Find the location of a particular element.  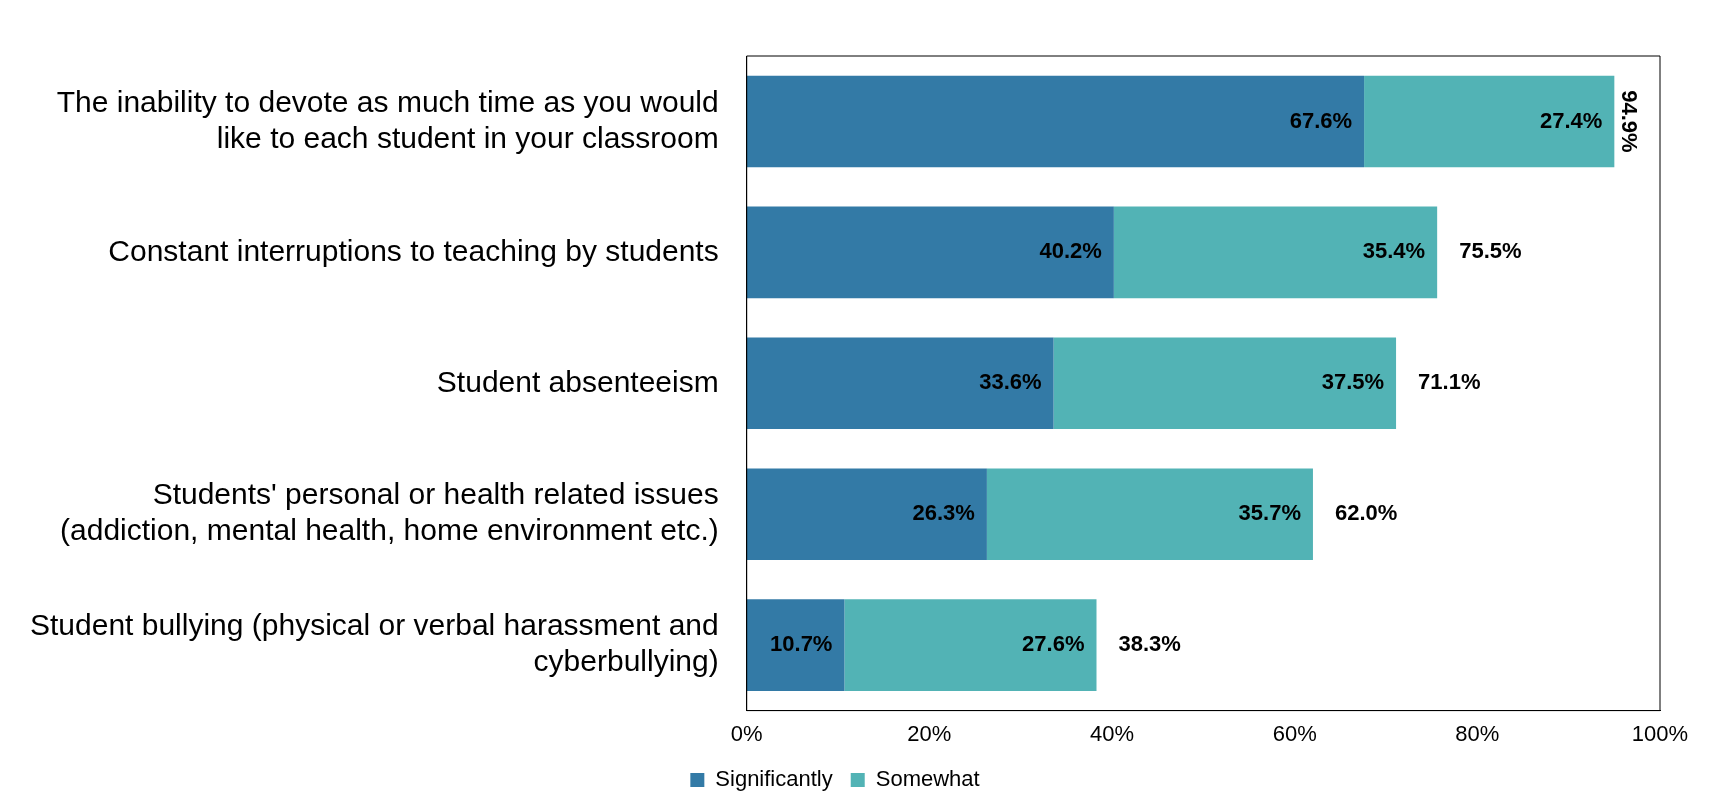

x-tick-label: 60% is located at coordinates (1294, 733).